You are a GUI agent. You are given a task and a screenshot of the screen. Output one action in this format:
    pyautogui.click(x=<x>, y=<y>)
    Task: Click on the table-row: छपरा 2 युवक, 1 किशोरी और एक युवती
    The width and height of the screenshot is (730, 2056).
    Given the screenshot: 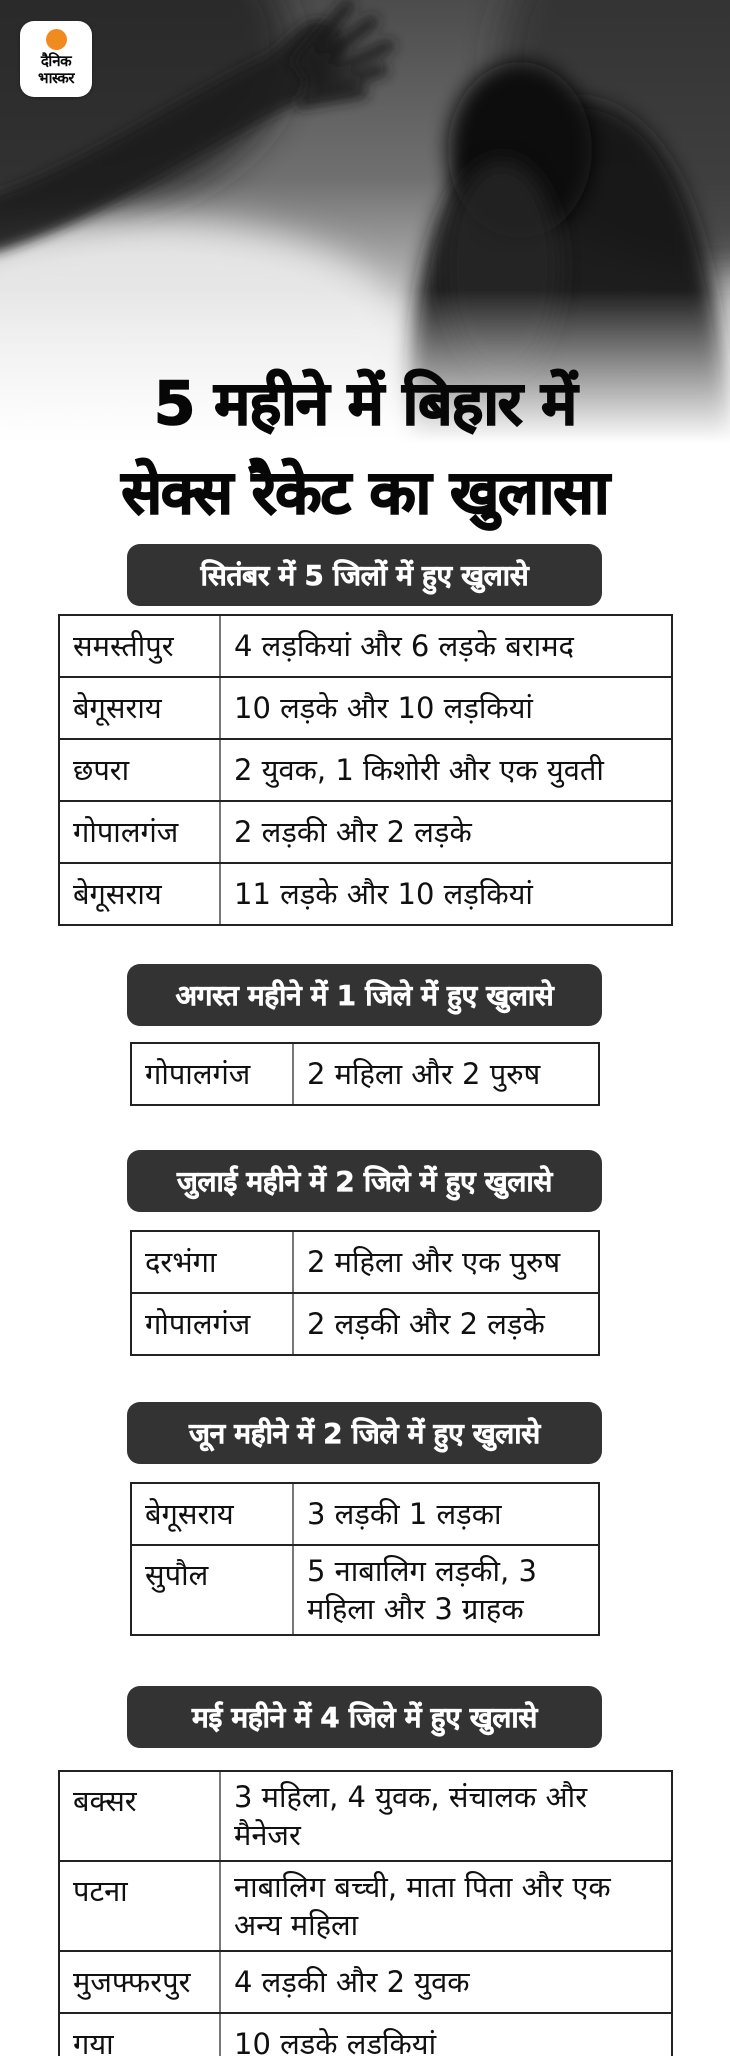 What is the action you would take?
    pyautogui.click(x=365, y=769)
    